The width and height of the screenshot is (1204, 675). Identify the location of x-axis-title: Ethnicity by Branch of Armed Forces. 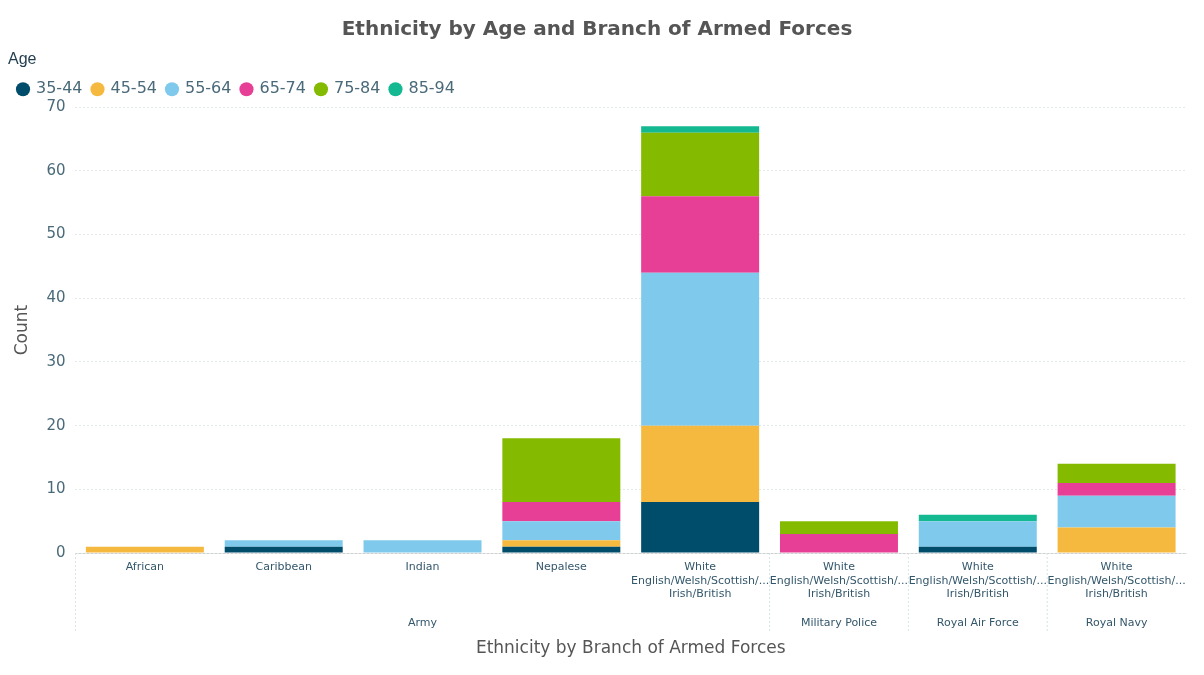
(630, 647).